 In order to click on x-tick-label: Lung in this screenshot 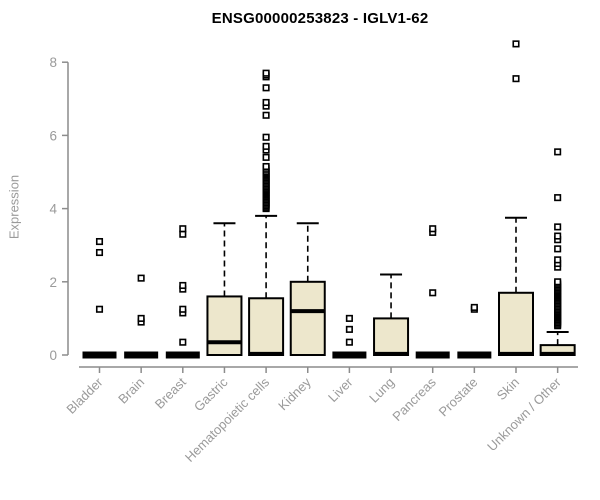, I will do `click(381, 390)`.